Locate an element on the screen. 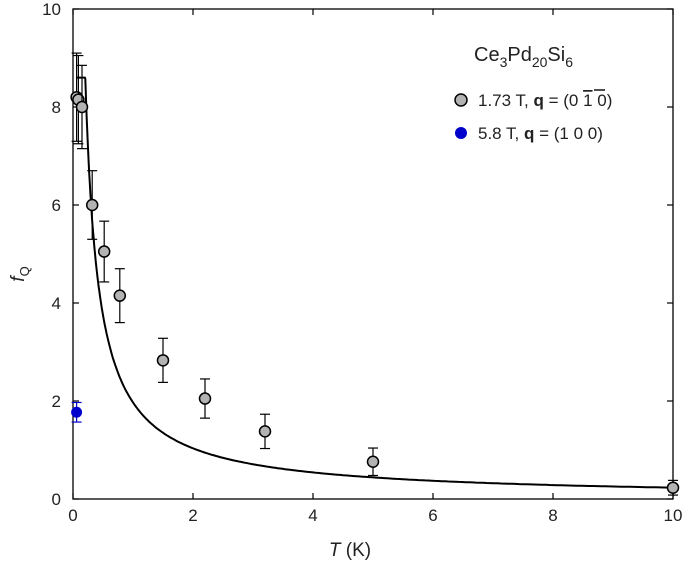 Image resolution: width=685 pixels, height=566 pixels. legend-title-sub1: 3 is located at coordinates (504, 62).